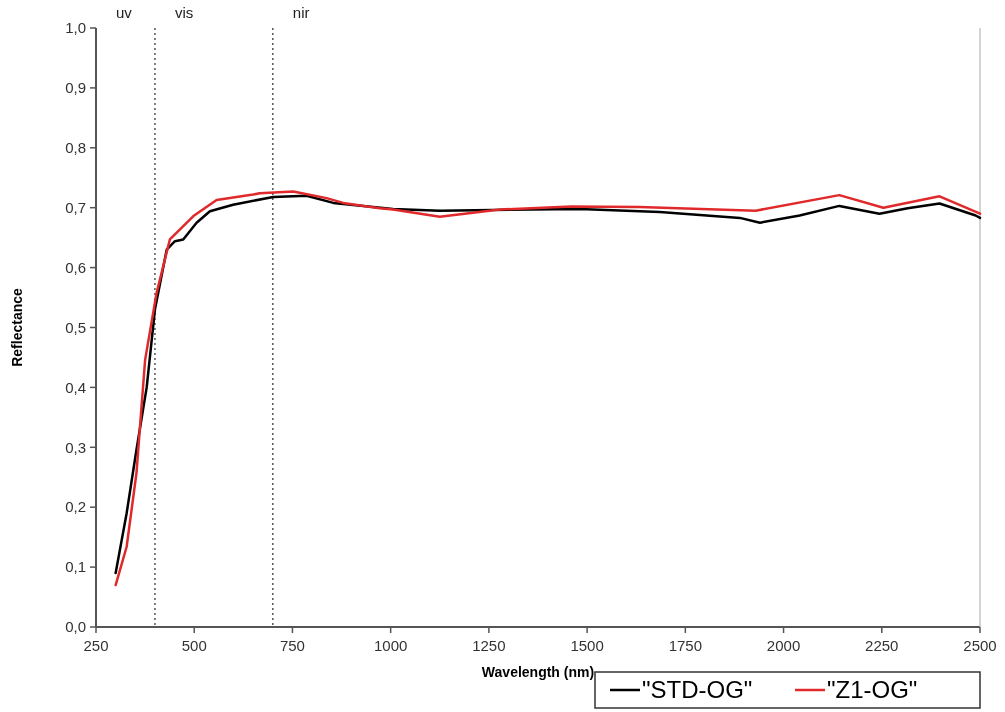 The height and width of the screenshot is (712, 1005). I want to click on y-tick-label: 0,6, so click(75, 267).